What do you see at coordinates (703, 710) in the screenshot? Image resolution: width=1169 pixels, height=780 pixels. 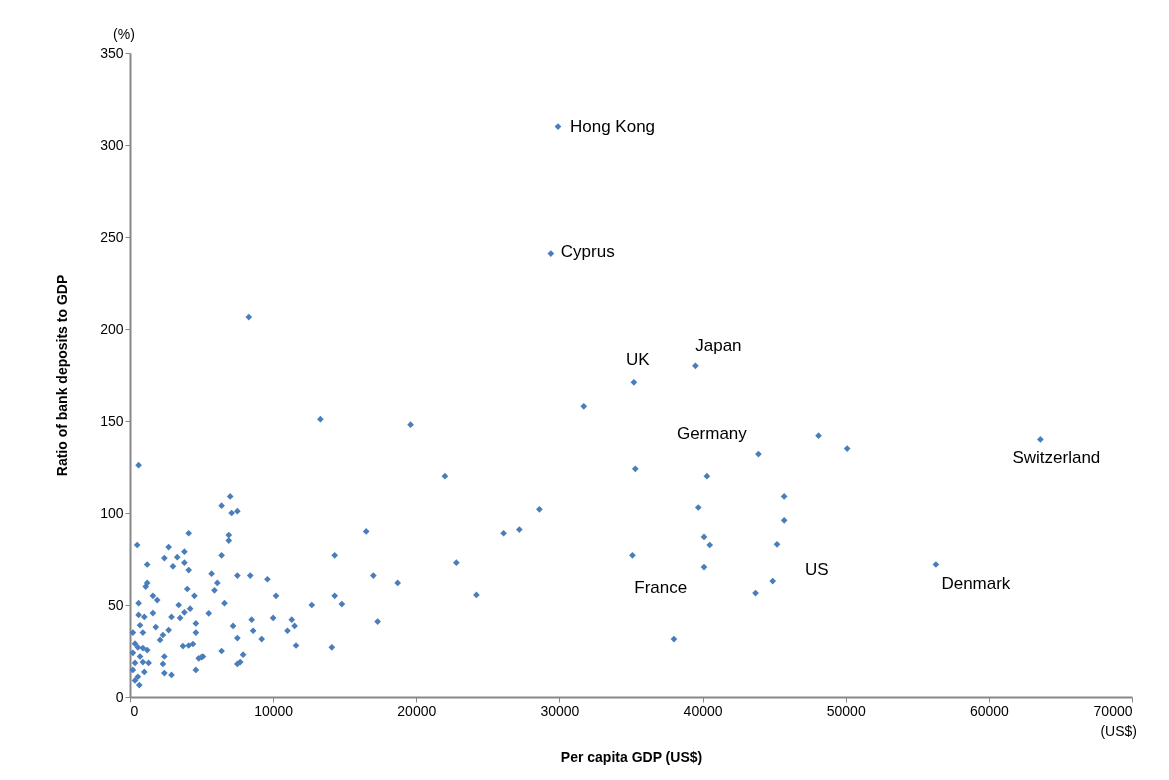 I see `x-tick-label: 40000` at bounding box center [703, 710].